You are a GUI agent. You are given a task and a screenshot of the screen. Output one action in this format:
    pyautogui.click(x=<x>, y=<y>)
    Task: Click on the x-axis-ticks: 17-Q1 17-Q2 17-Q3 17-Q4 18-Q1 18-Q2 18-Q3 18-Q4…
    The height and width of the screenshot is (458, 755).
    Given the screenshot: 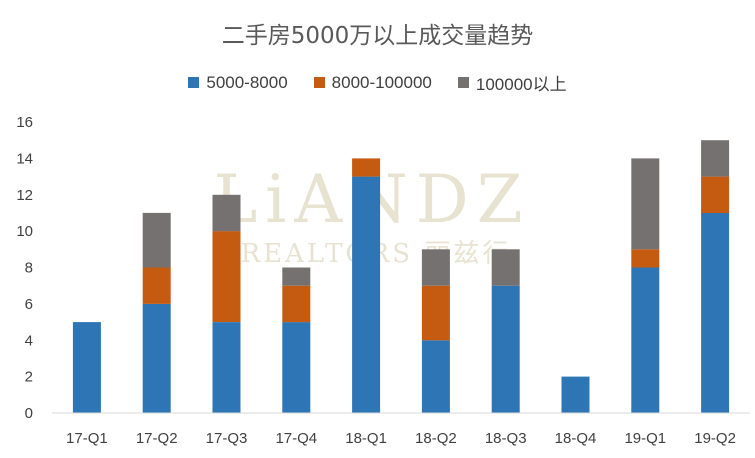 What is the action you would take?
    pyautogui.click(x=401, y=438)
    